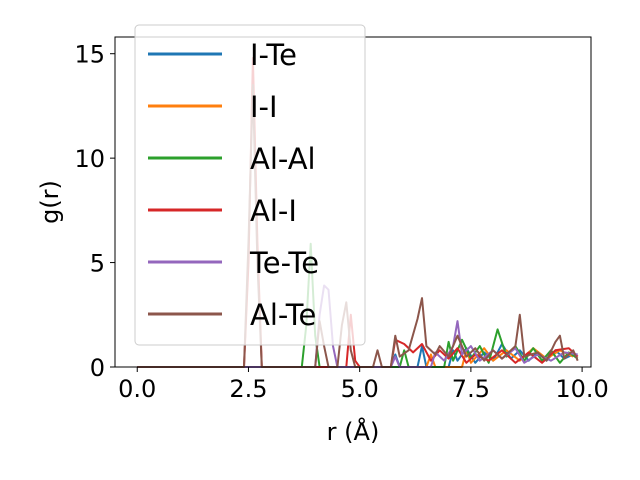 Image resolution: width=640 pixels, height=480 pixels. I want to click on y-tick-label: 0, so click(97, 368).